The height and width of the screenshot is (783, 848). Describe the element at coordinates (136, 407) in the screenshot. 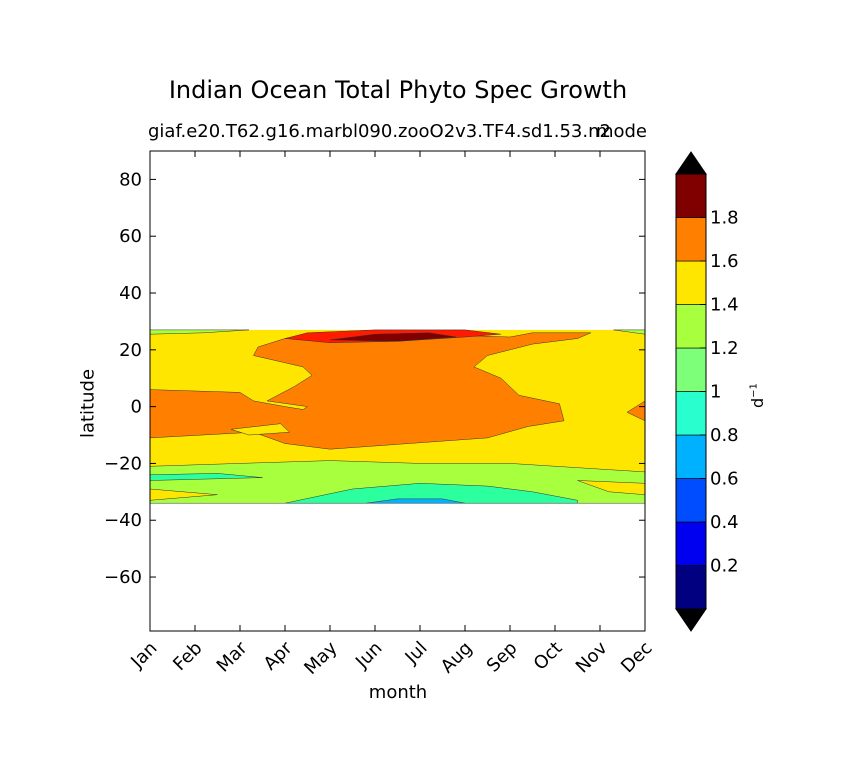

I see `y-tick-label: 0` at that location.